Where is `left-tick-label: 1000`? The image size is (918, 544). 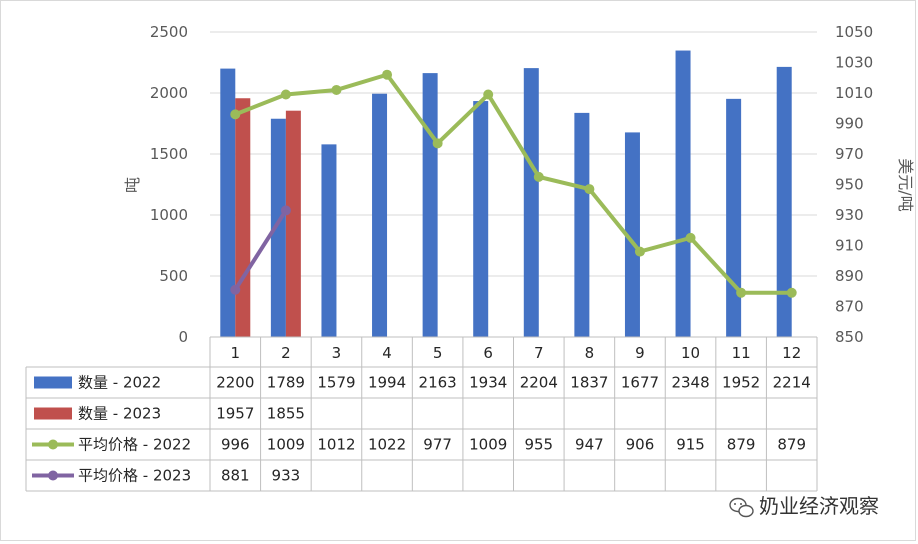
left-tick-label: 1000 is located at coordinates (169, 215).